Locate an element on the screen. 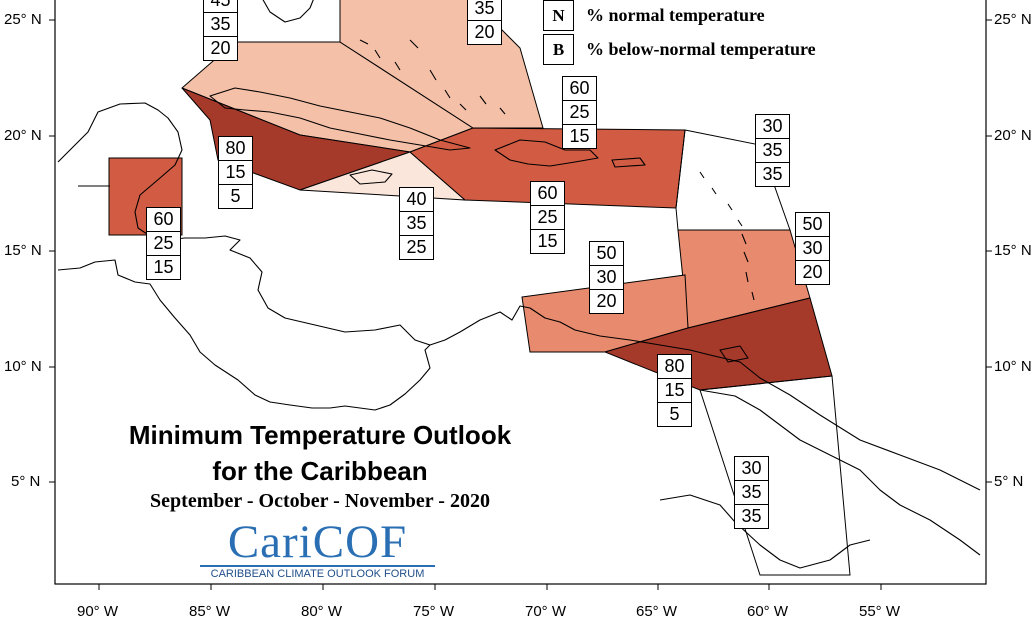 Image resolution: width=1036 pixels, height=630 pixels. prob-box-jamaica: 40 35 25 is located at coordinates (416, 223).